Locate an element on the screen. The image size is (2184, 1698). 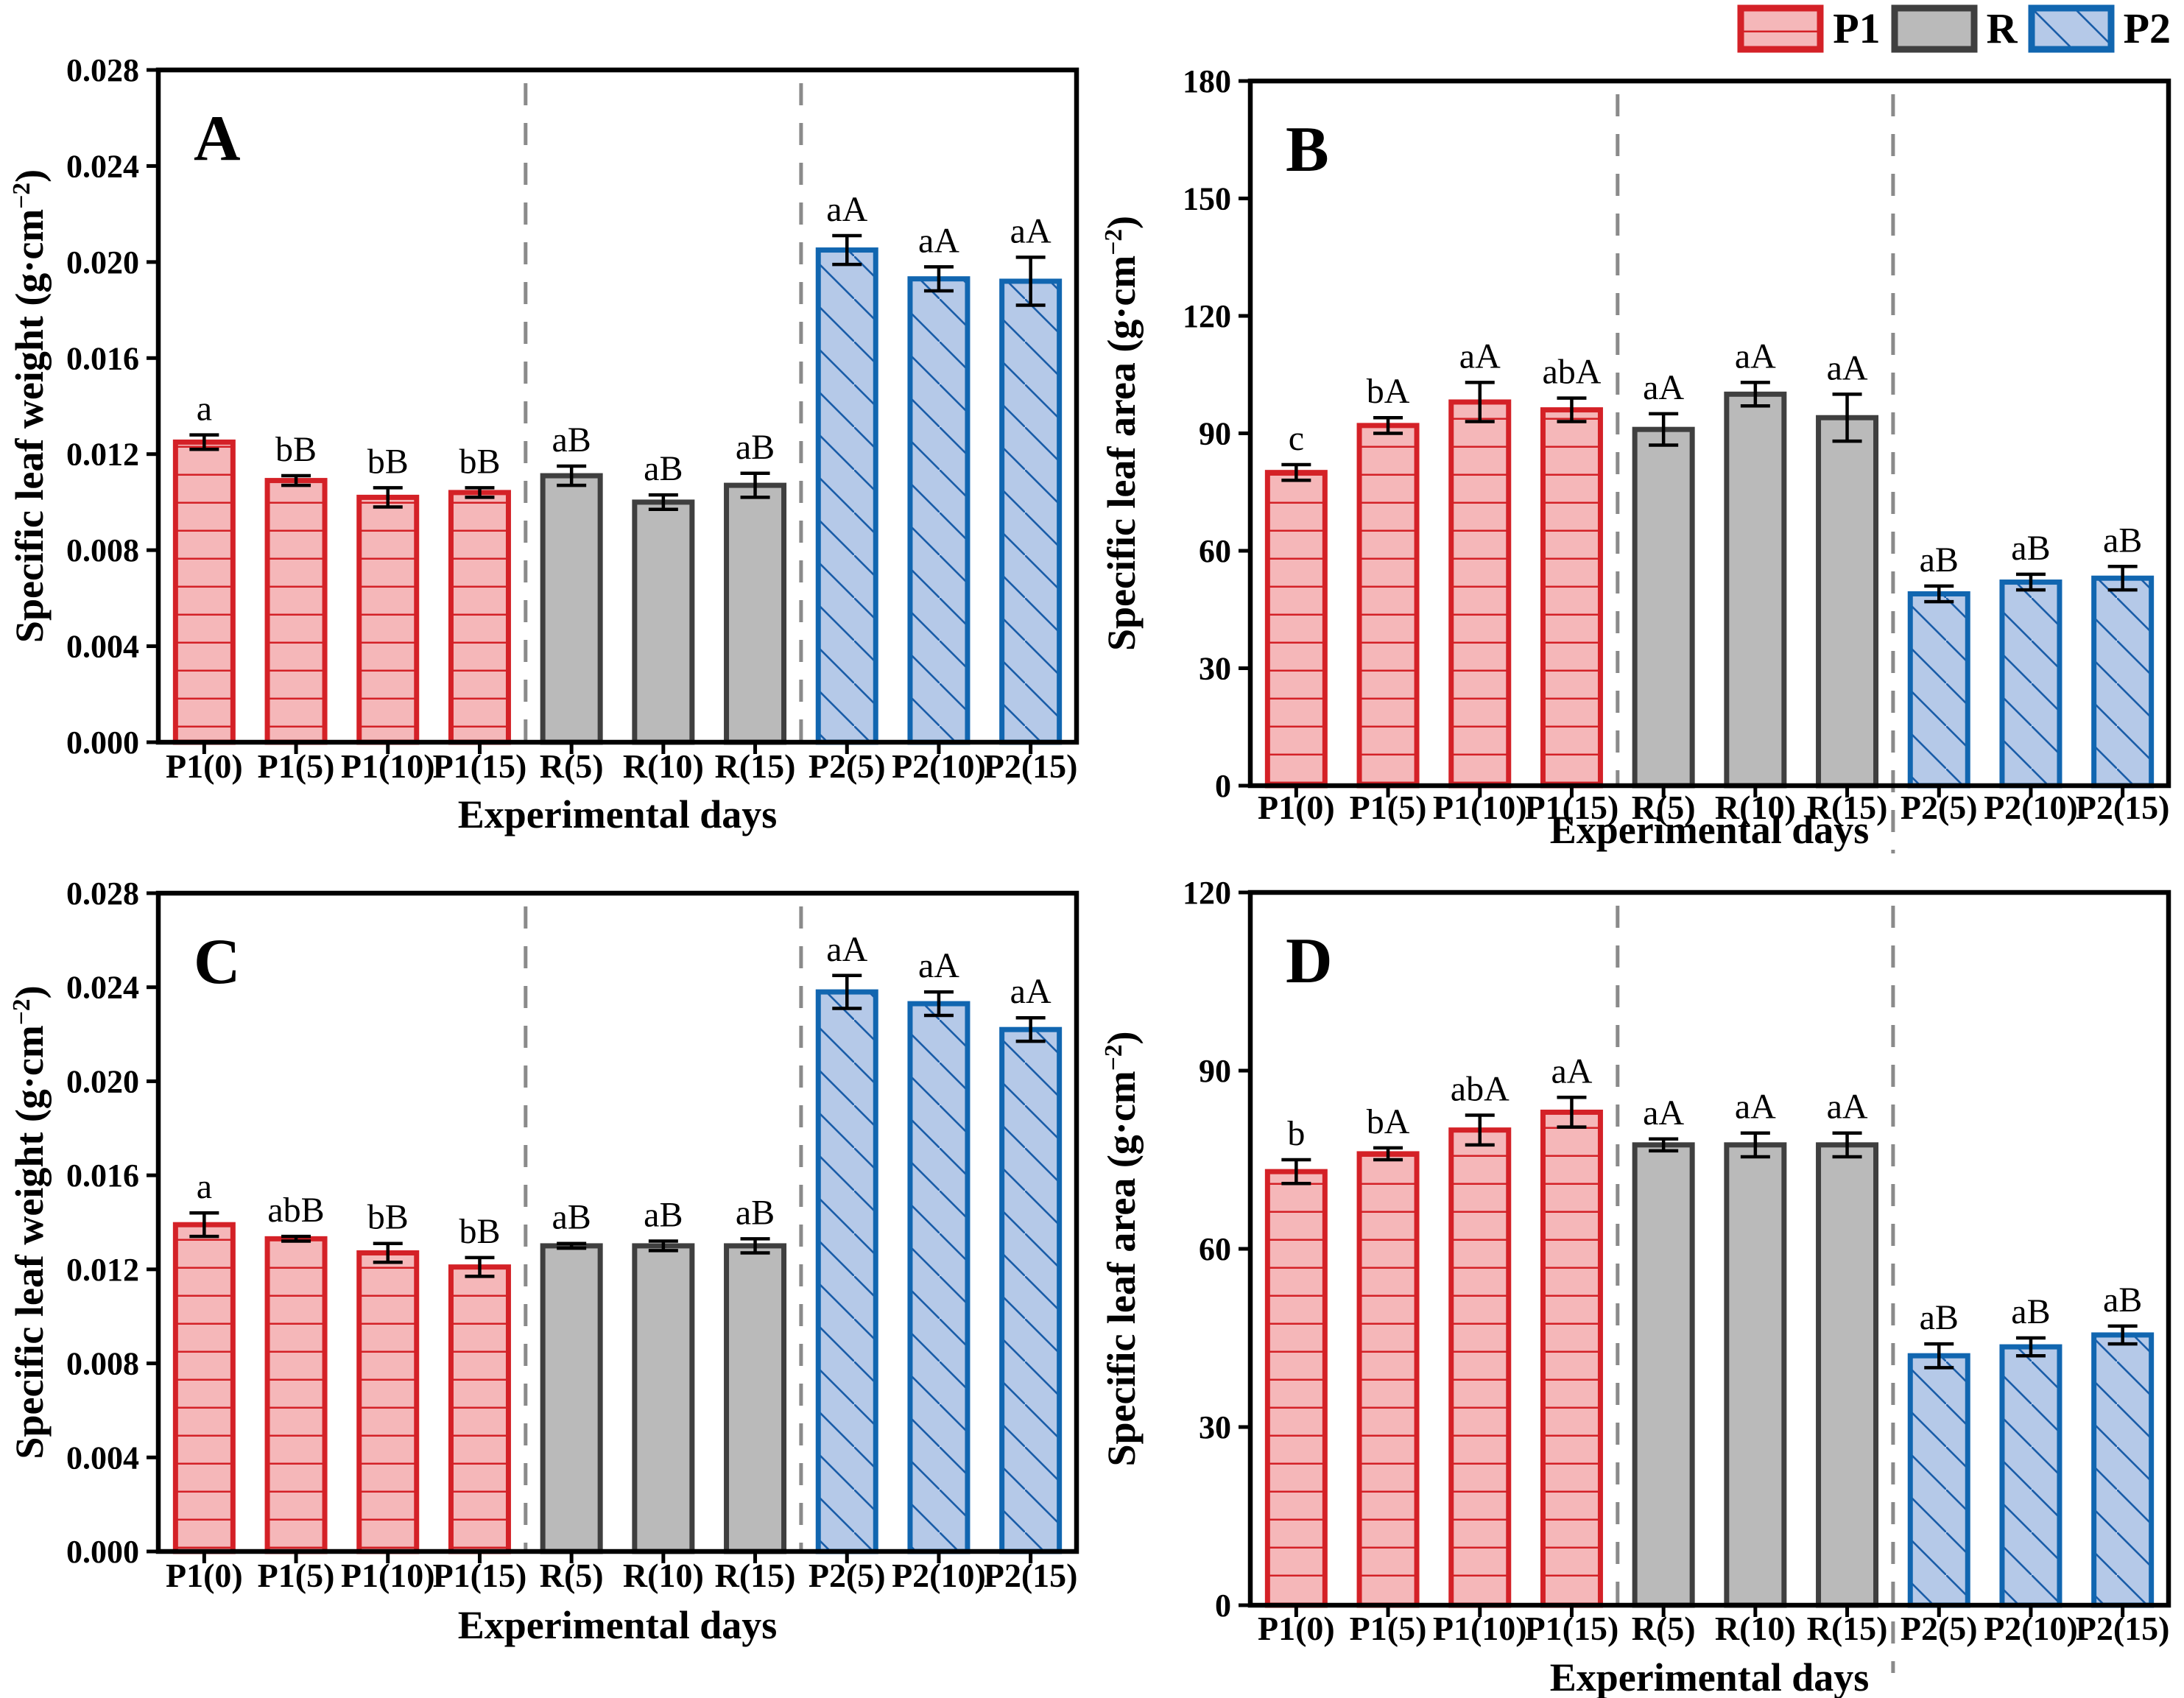
legend-item-p1: P1 is located at coordinates (1809, 28).